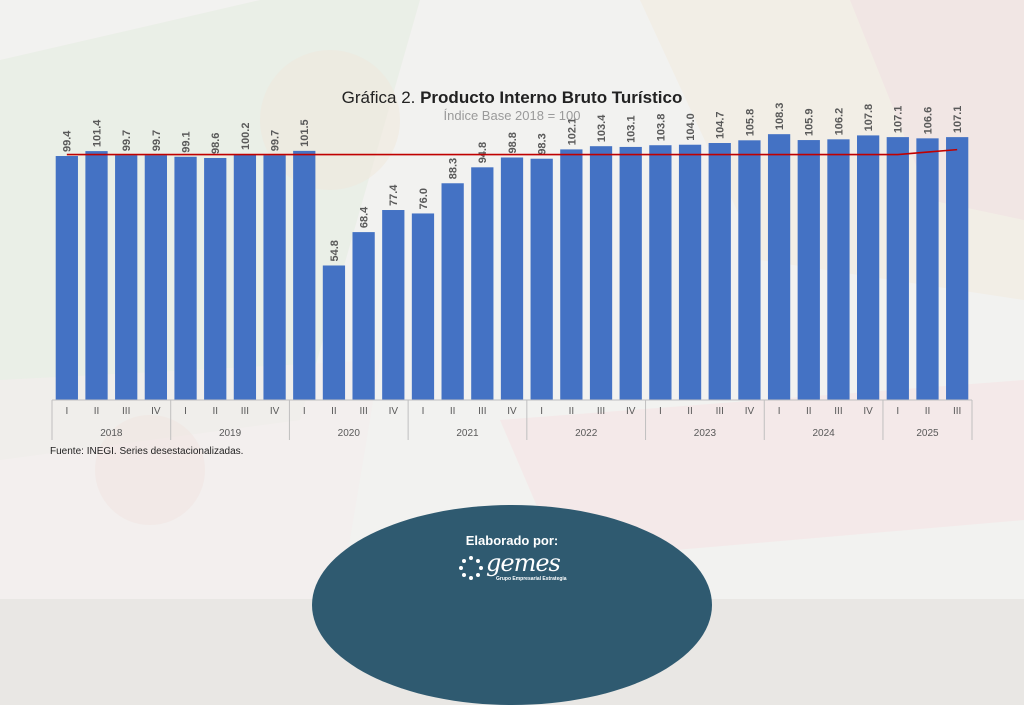 The height and width of the screenshot is (705, 1024). What do you see at coordinates (467, 433) in the screenshot?
I see `x-group-label: 2021` at bounding box center [467, 433].